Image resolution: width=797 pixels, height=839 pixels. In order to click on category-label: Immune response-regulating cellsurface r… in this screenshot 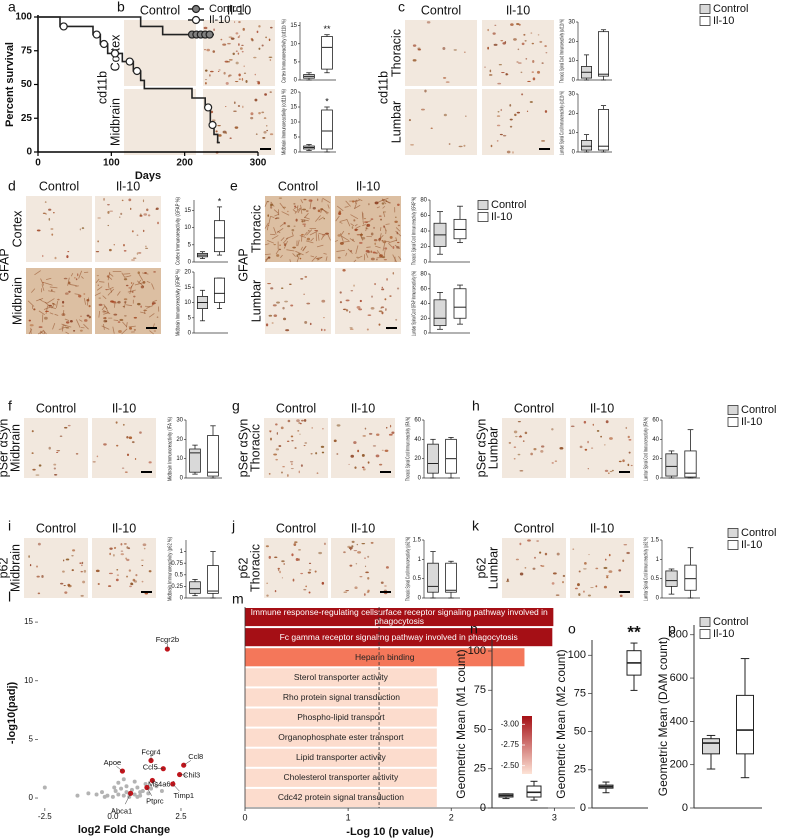, I will do `click(399, 617)`.